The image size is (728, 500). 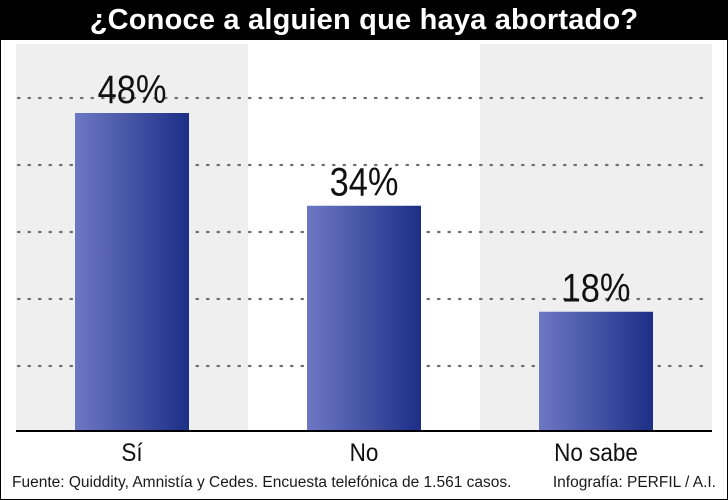 I want to click on chart-title: ¿Conoce a alguien que haya abortado?, so click(x=364, y=19).